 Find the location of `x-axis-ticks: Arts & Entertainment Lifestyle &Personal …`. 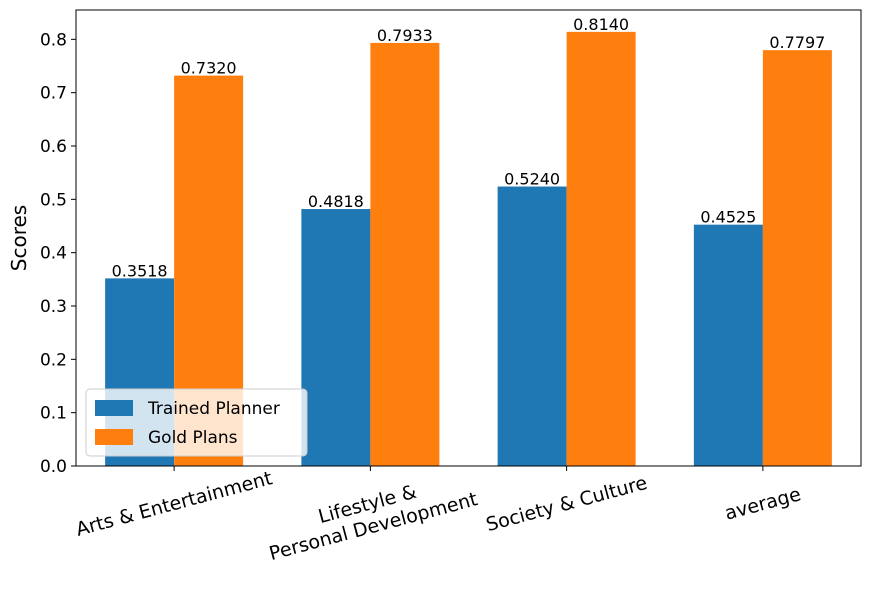

x-axis-ticks: Arts & Entertainment Lifestyle &Personal … is located at coordinates (438, 515).